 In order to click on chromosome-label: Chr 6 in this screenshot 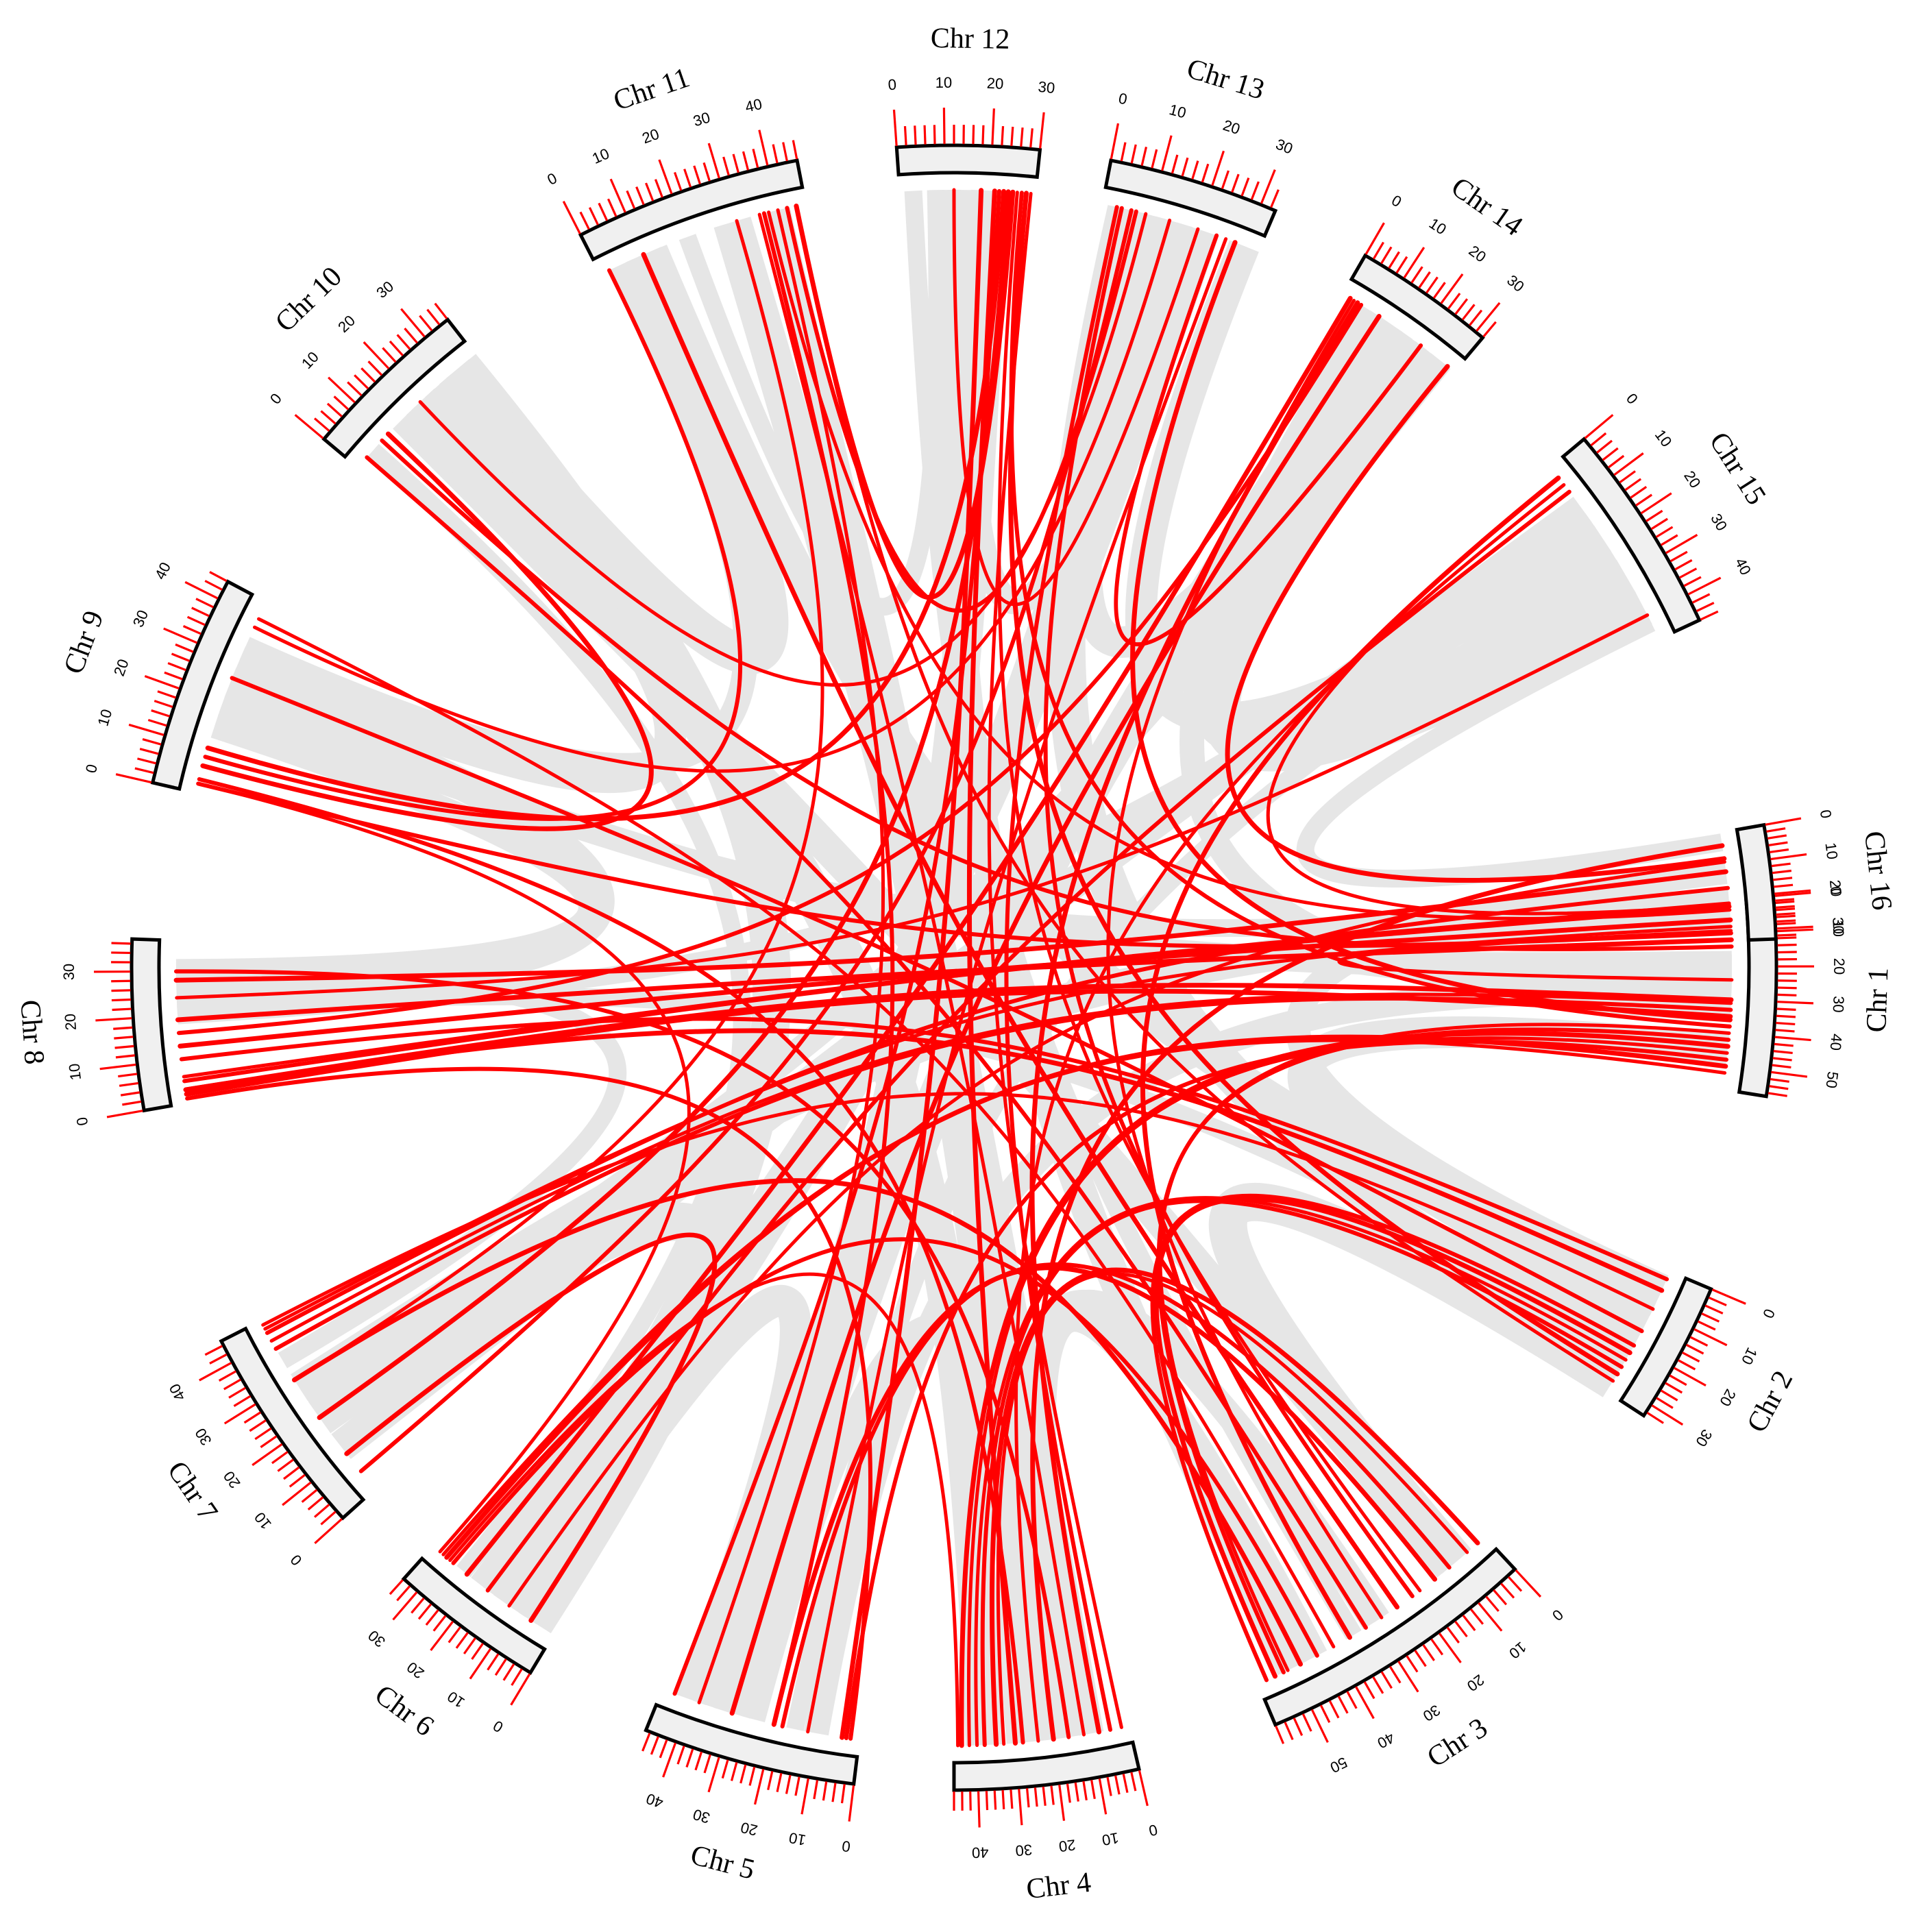, I will do `click(404, 1711)`.